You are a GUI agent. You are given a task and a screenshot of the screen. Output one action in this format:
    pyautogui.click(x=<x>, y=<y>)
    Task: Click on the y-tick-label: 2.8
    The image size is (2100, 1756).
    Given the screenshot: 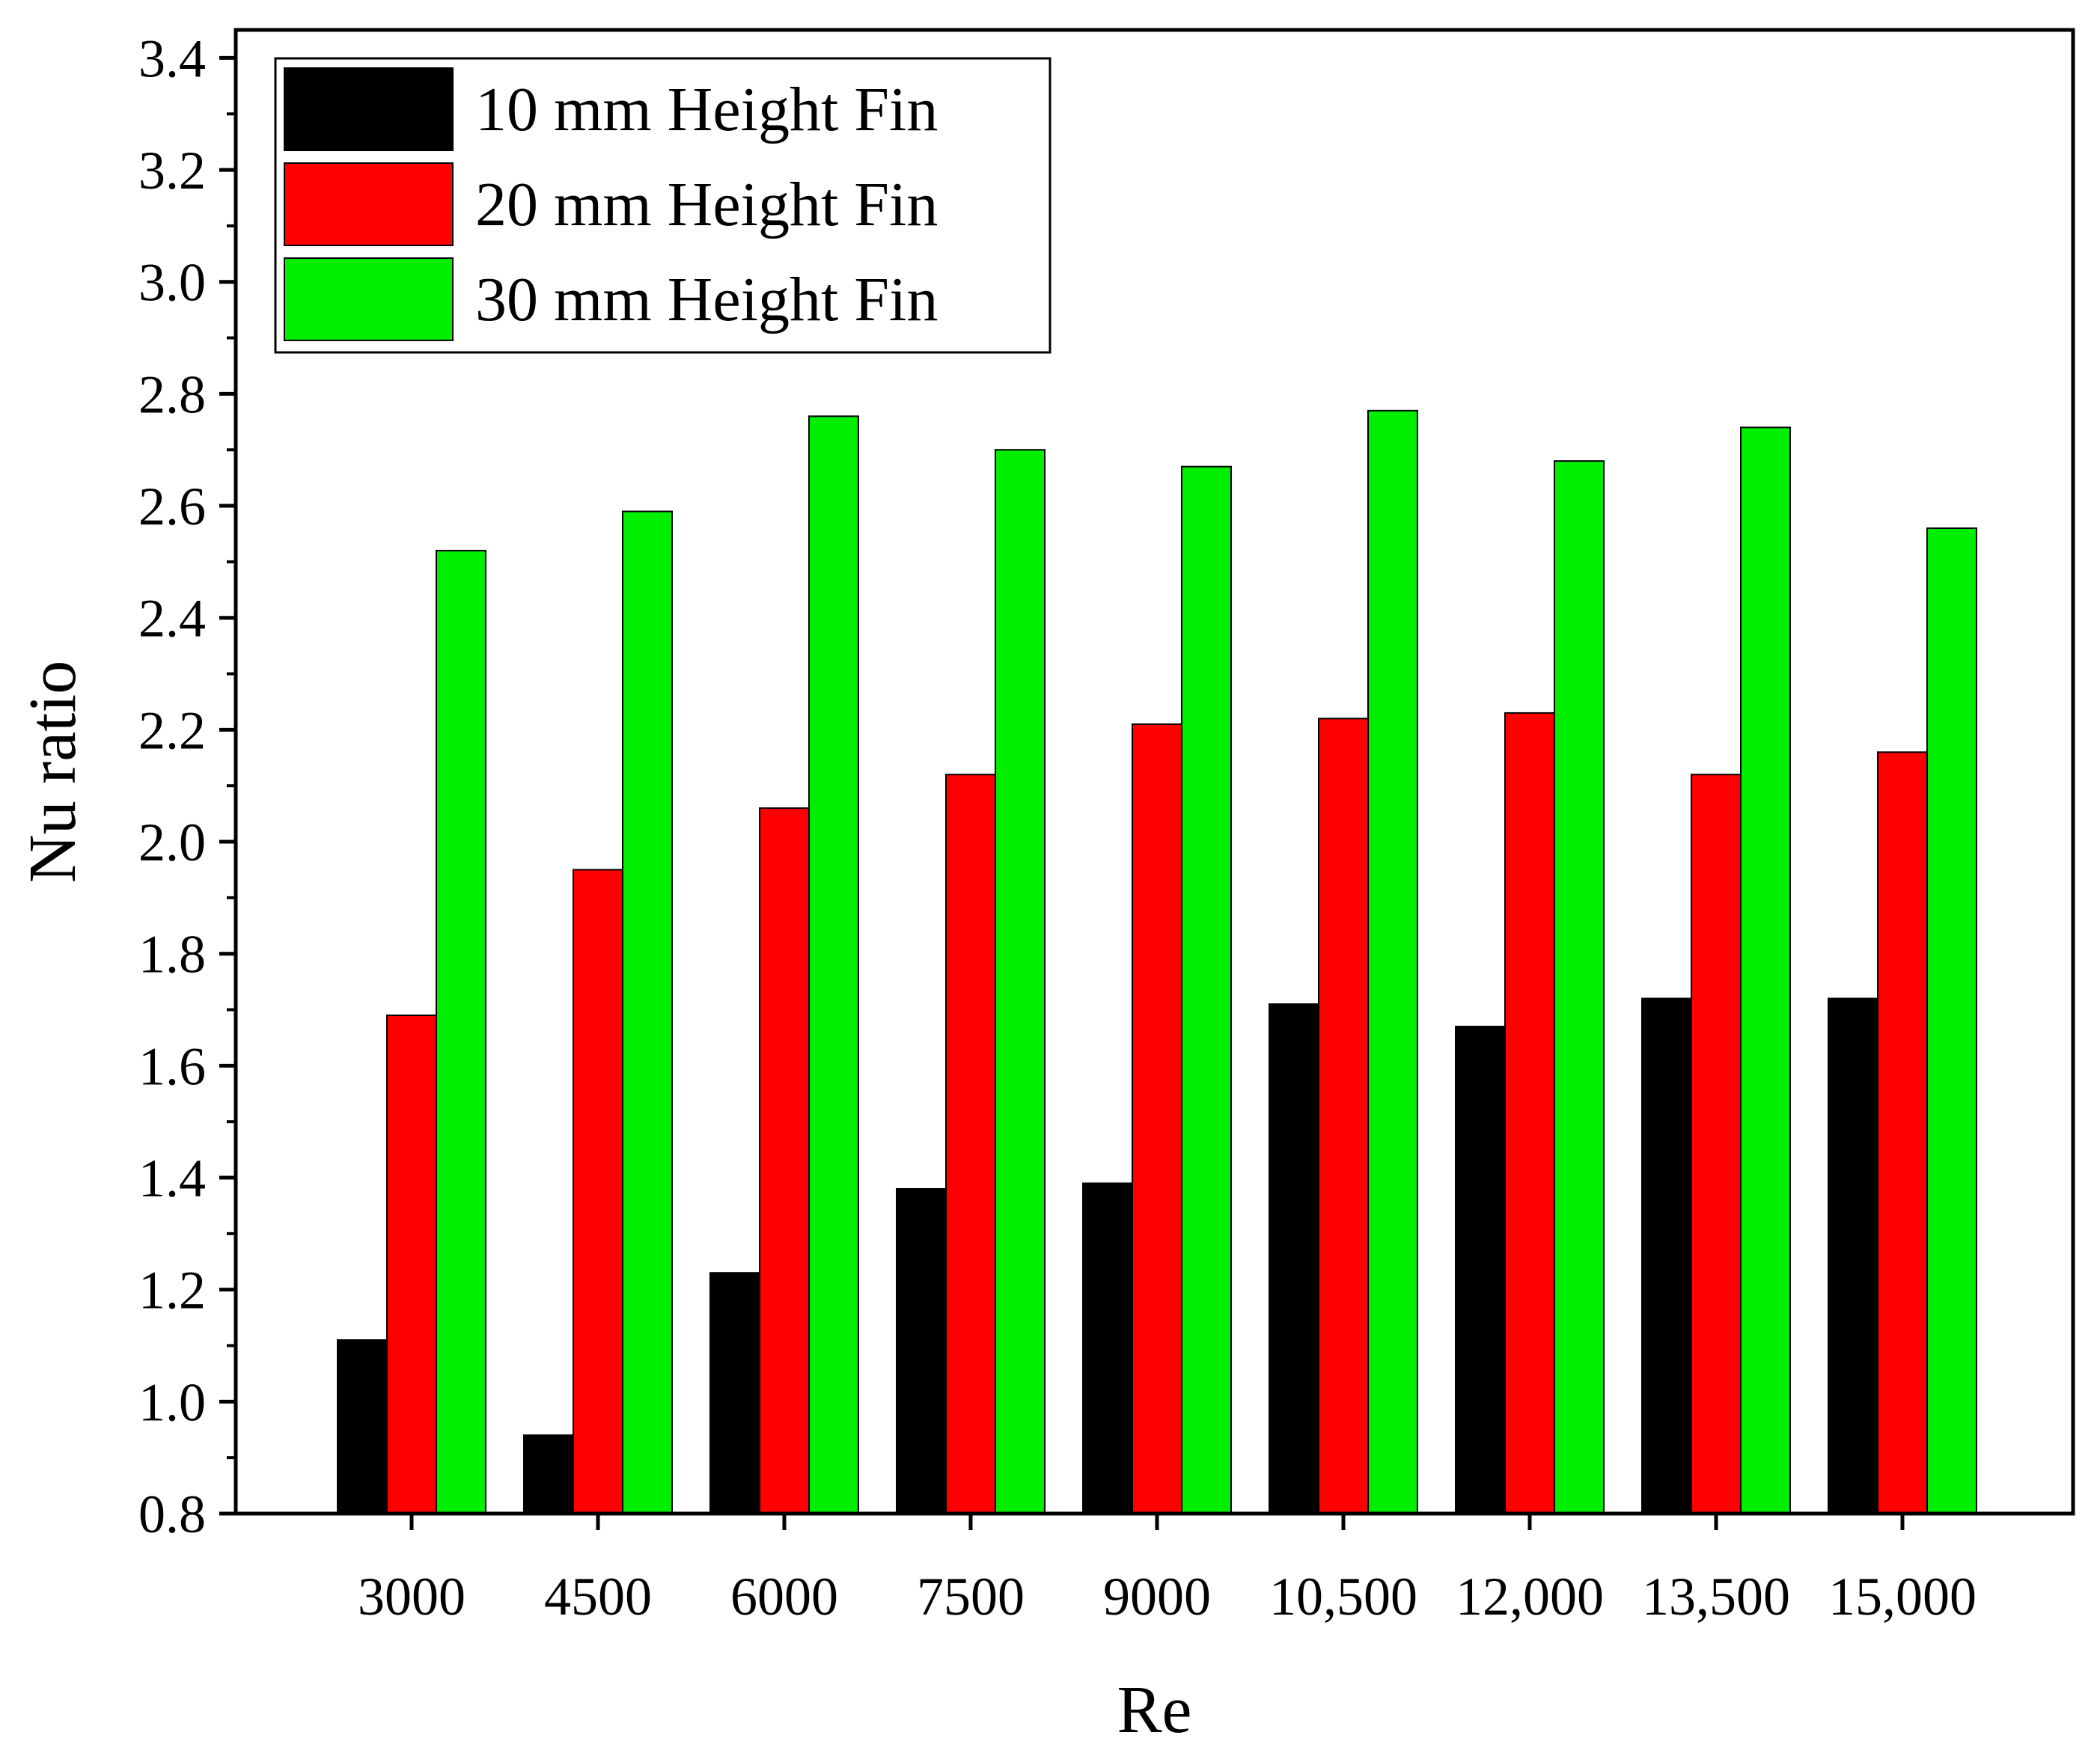 What is the action you would take?
    pyautogui.click(x=172, y=394)
    